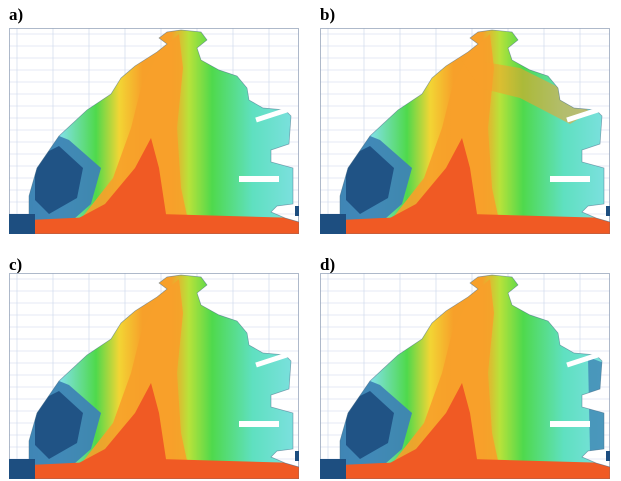  What do you see at coordinates (16, 14) in the screenshot?
I see `panel-label-a: a)` at bounding box center [16, 14].